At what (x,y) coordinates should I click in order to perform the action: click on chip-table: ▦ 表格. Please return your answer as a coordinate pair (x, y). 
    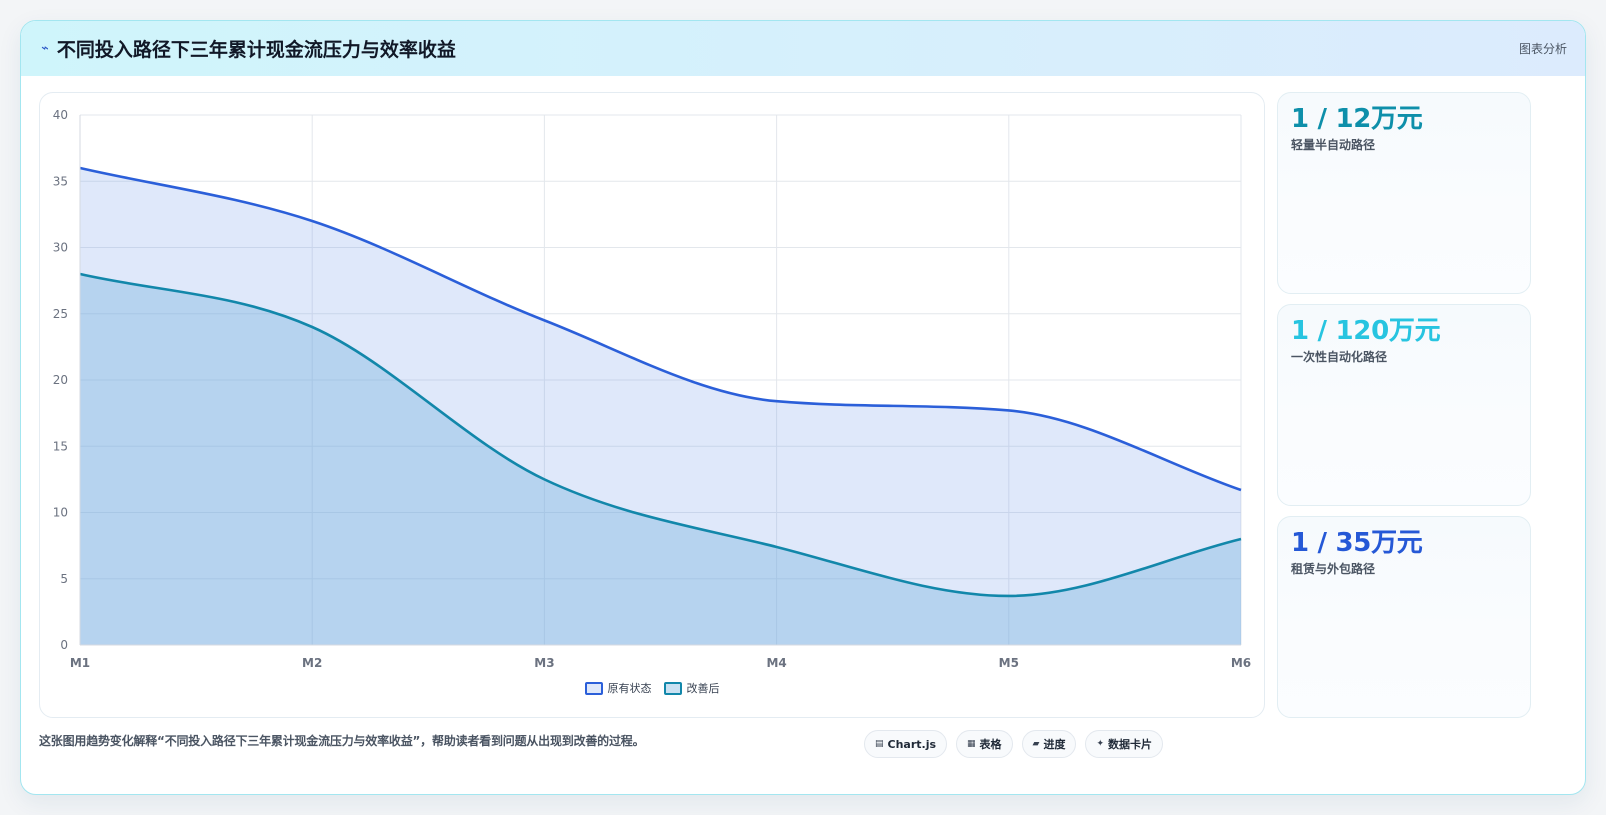
    Looking at the image, I should click on (984, 744).